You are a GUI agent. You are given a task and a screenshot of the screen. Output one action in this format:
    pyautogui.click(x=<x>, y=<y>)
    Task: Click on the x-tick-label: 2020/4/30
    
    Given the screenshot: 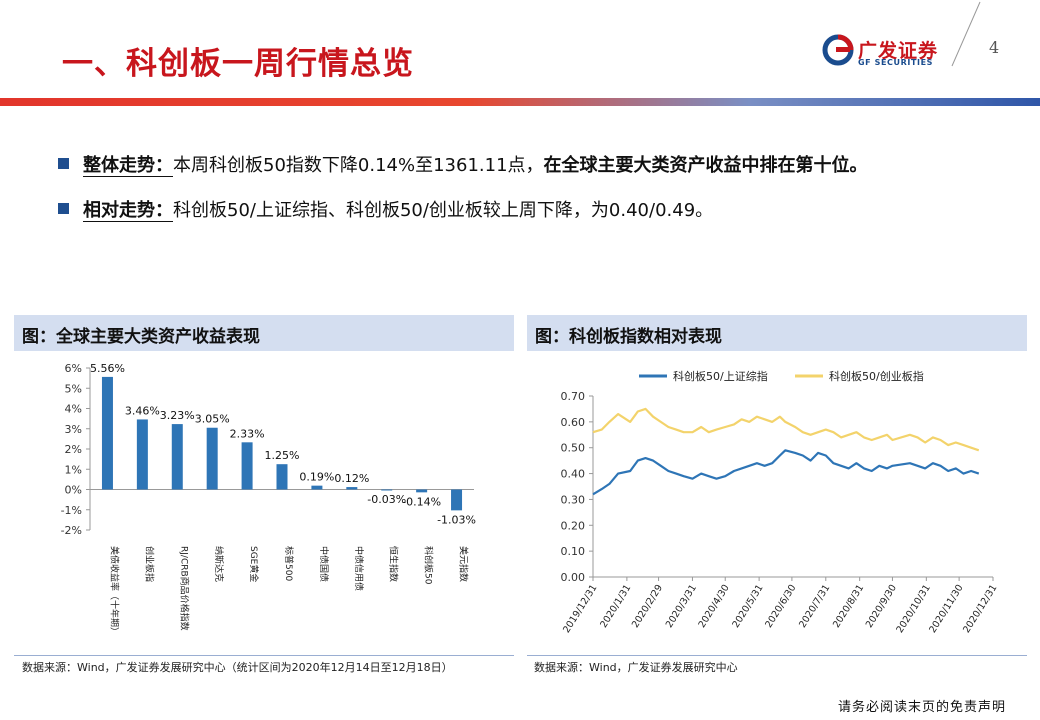 What is the action you would take?
    pyautogui.click(x=714, y=606)
    